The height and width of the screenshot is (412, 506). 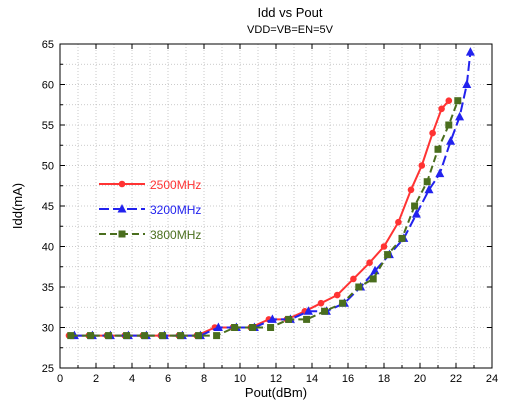 What do you see at coordinates (168, 379) in the screenshot?
I see `x-tick-label: 6` at bounding box center [168, 379].